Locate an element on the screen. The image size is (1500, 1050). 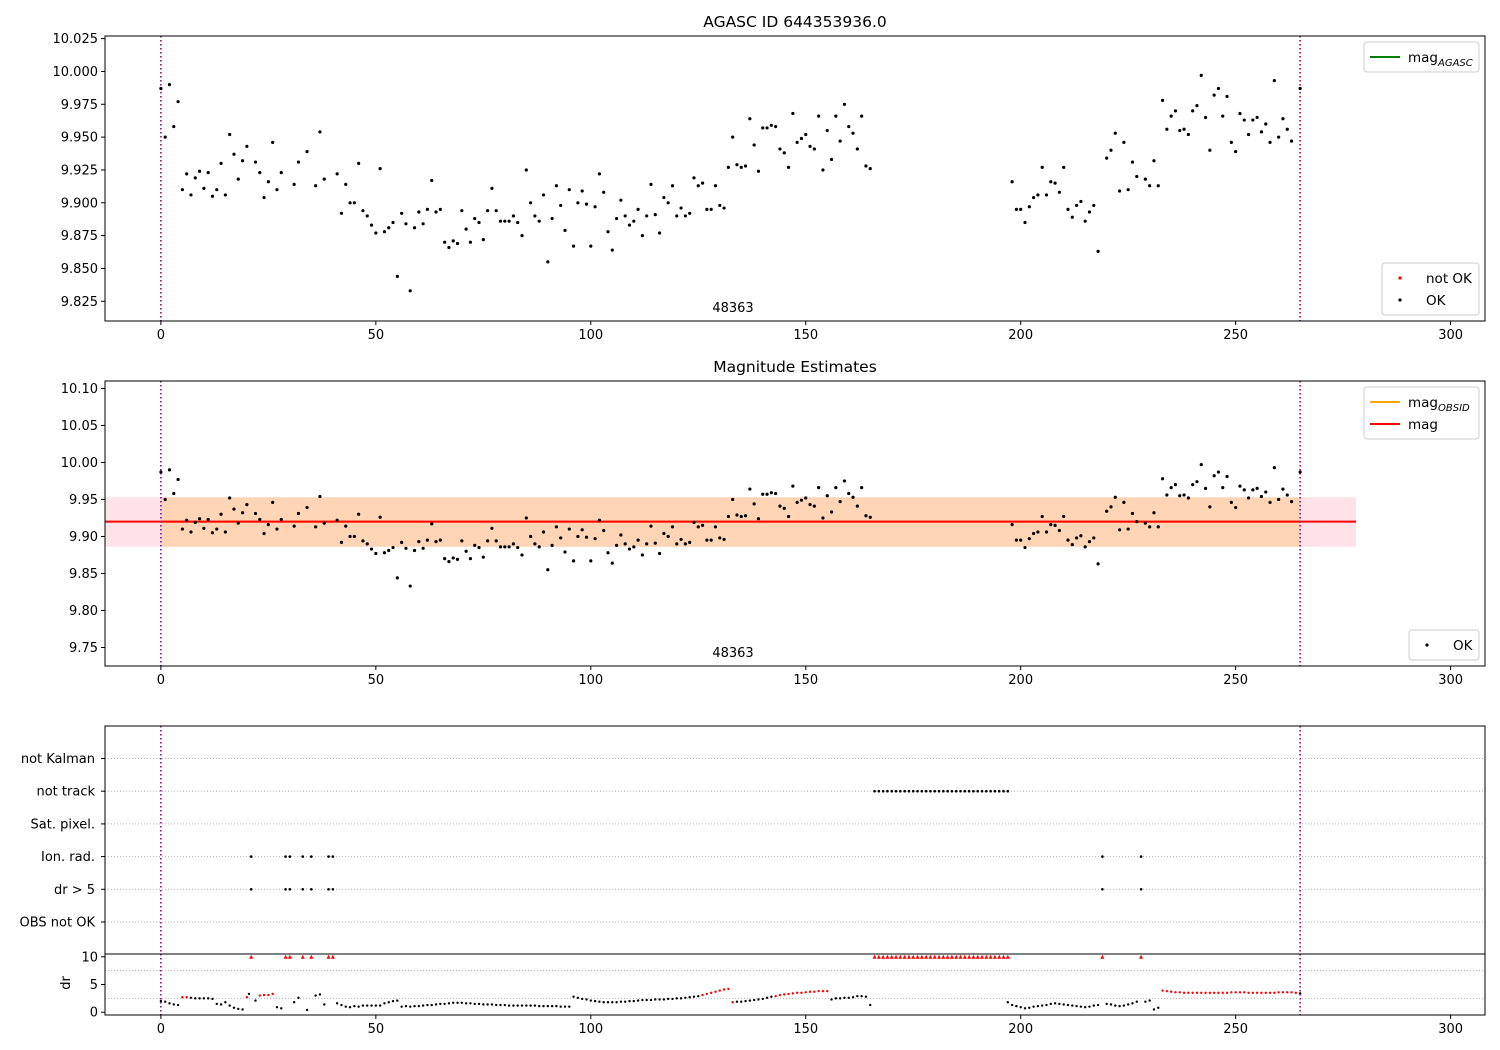
top-y-tick-label: 9.900 is located at coordinates (79, 203).